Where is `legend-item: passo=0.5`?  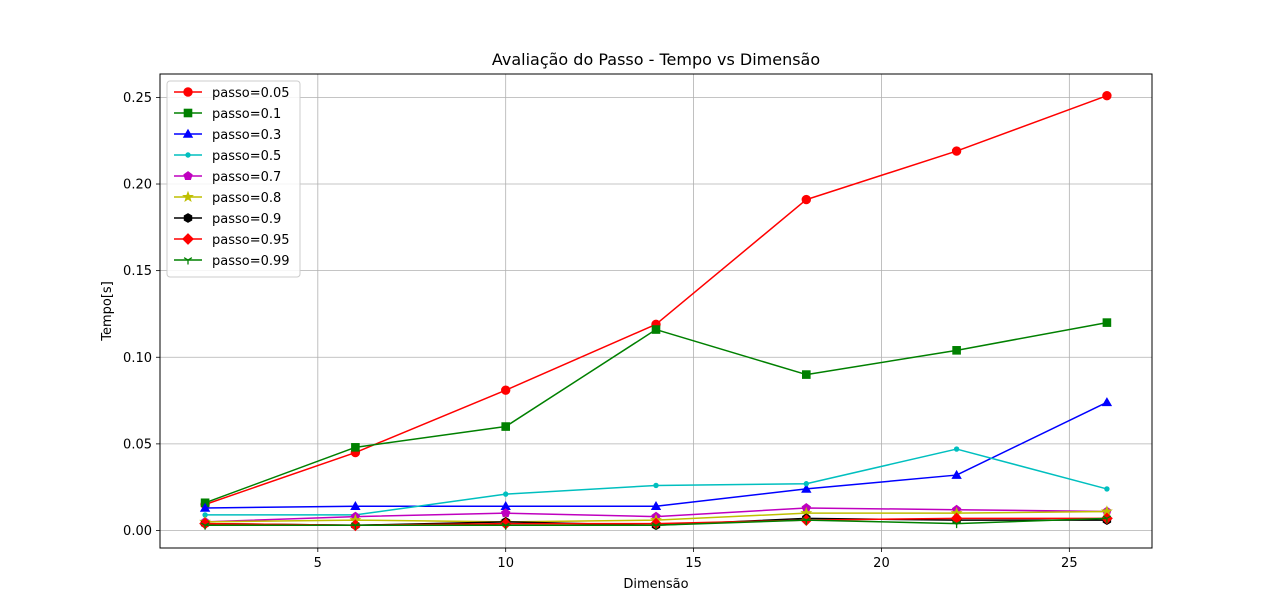 legend-item: passo=0.5 is located at coordinates (227, 156).